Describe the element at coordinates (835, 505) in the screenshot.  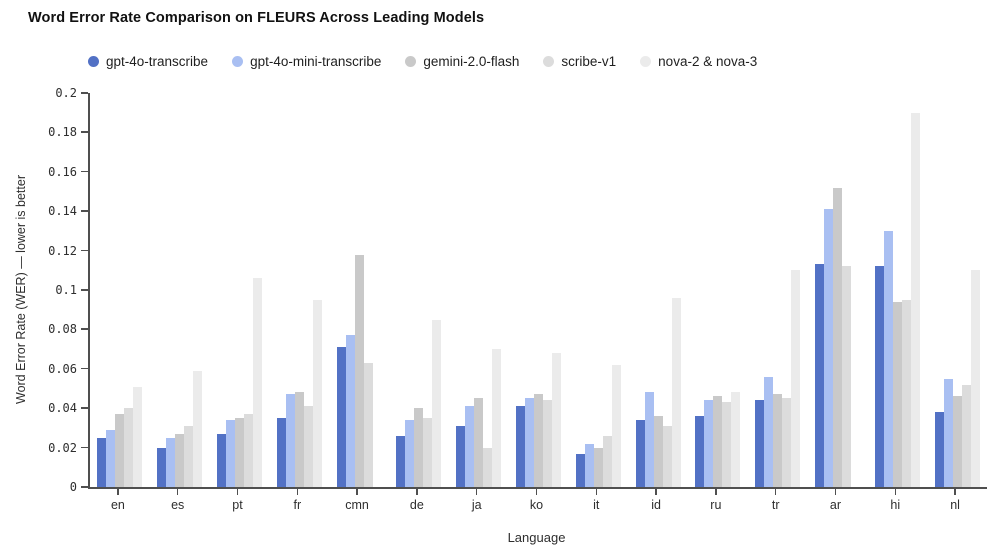
I see `x-label-ar: ar` at that location.